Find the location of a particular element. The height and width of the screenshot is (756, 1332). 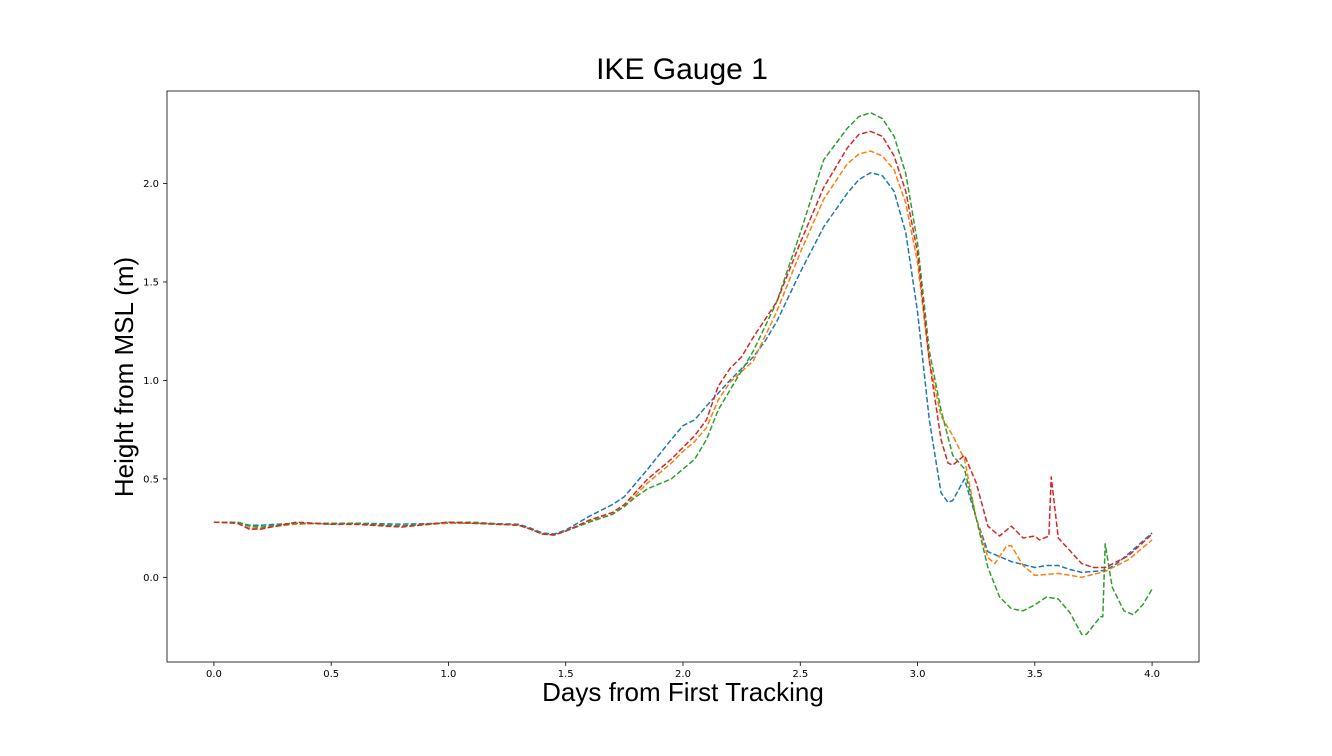

y-tick-label: 0.0 is located at coordinates (151, 578).